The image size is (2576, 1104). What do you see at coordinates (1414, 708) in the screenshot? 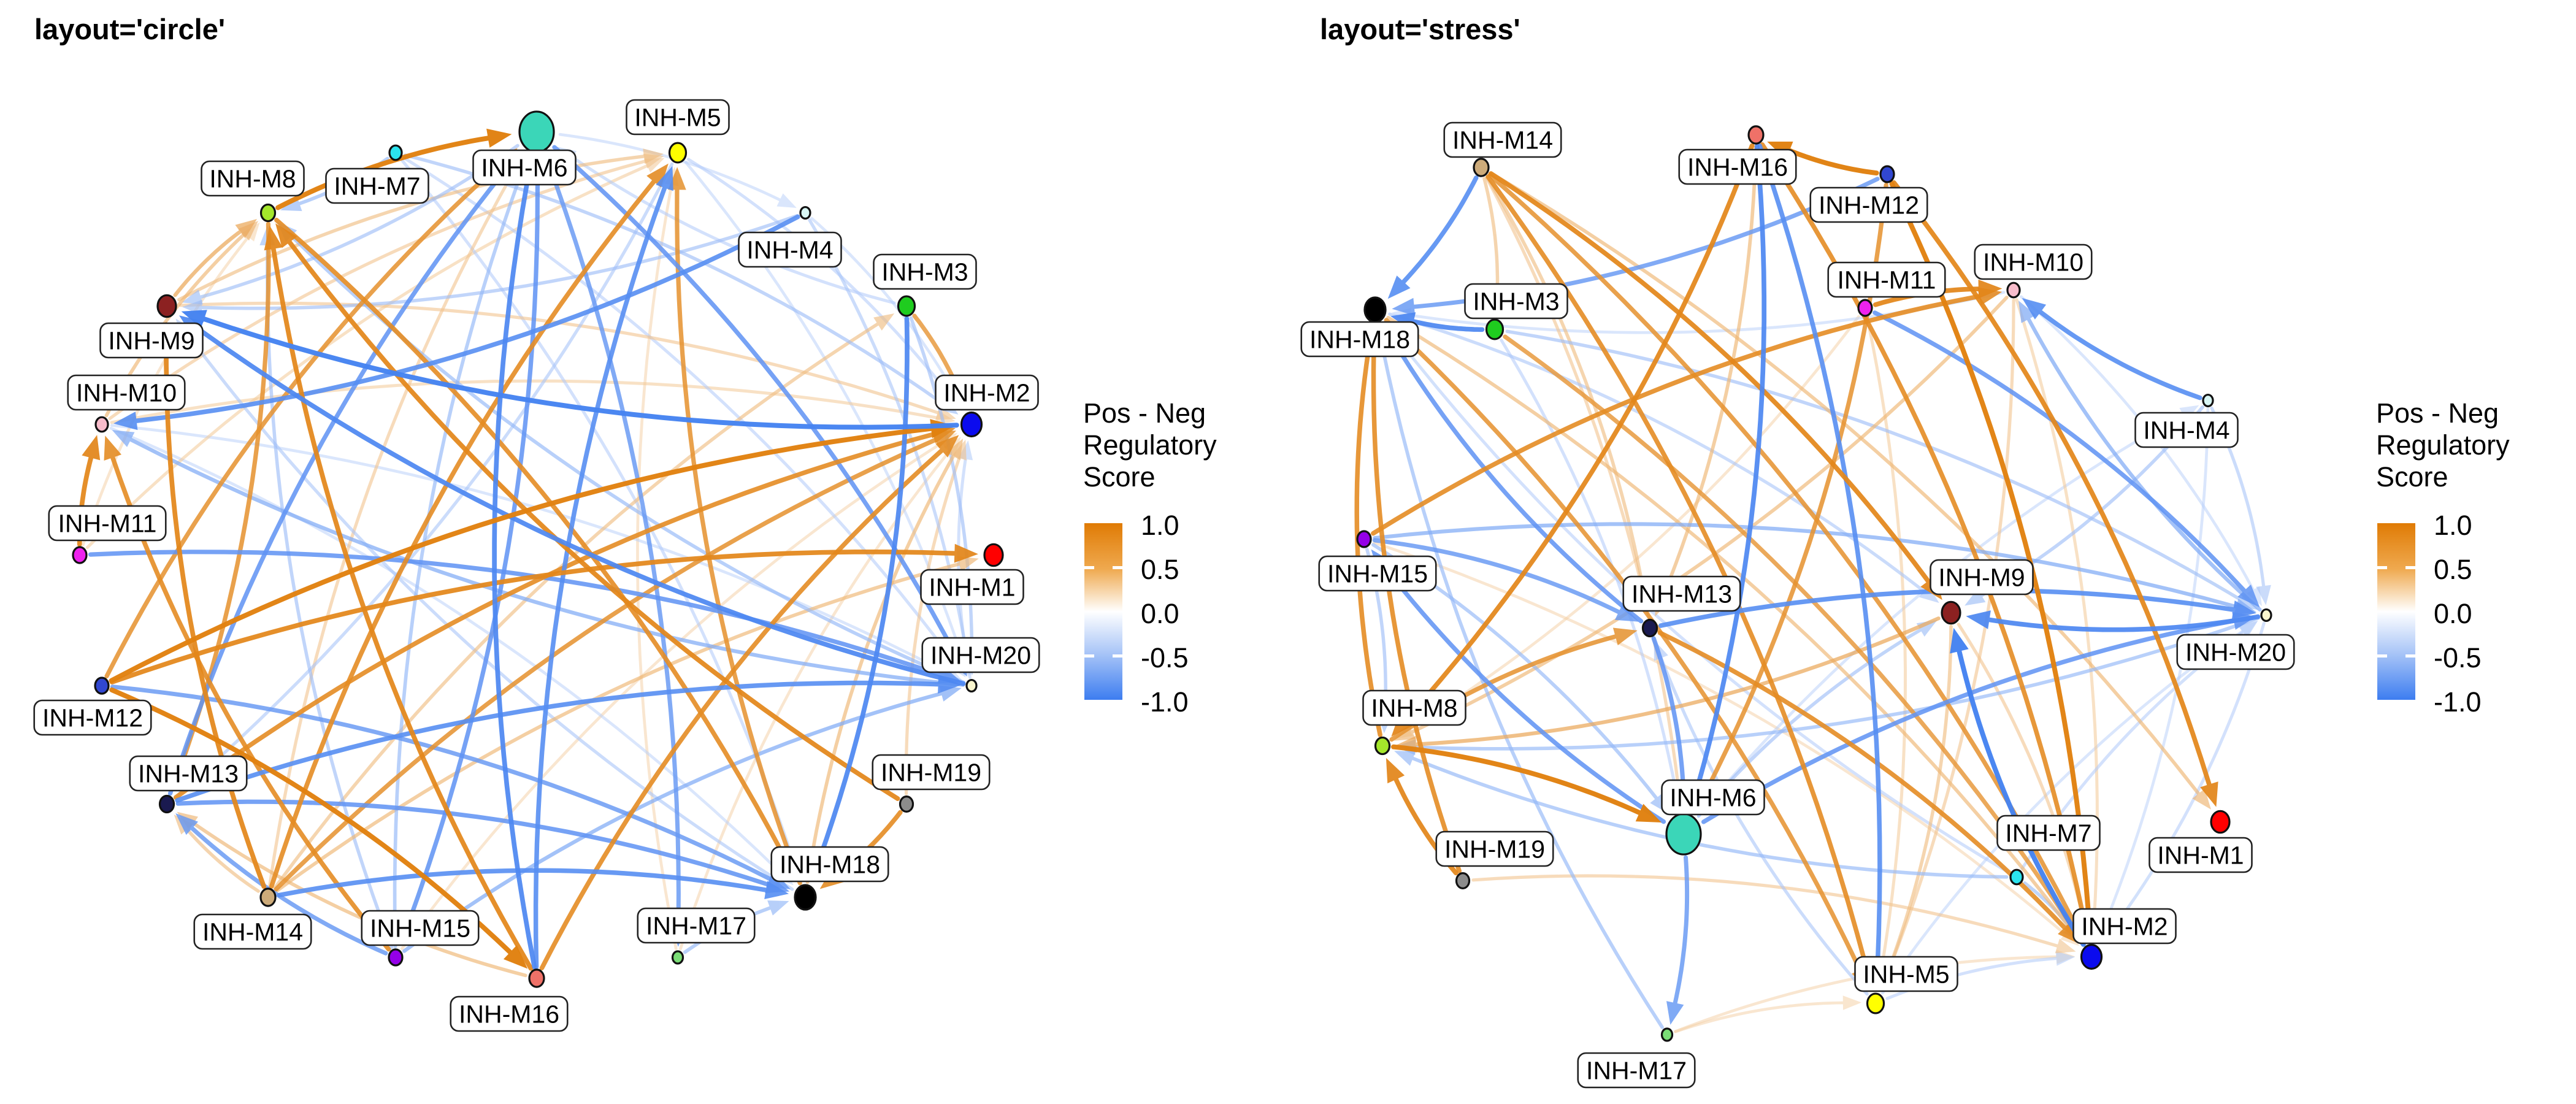
I see `svg-text: INH-M8` at bounding box center [1414, 708].